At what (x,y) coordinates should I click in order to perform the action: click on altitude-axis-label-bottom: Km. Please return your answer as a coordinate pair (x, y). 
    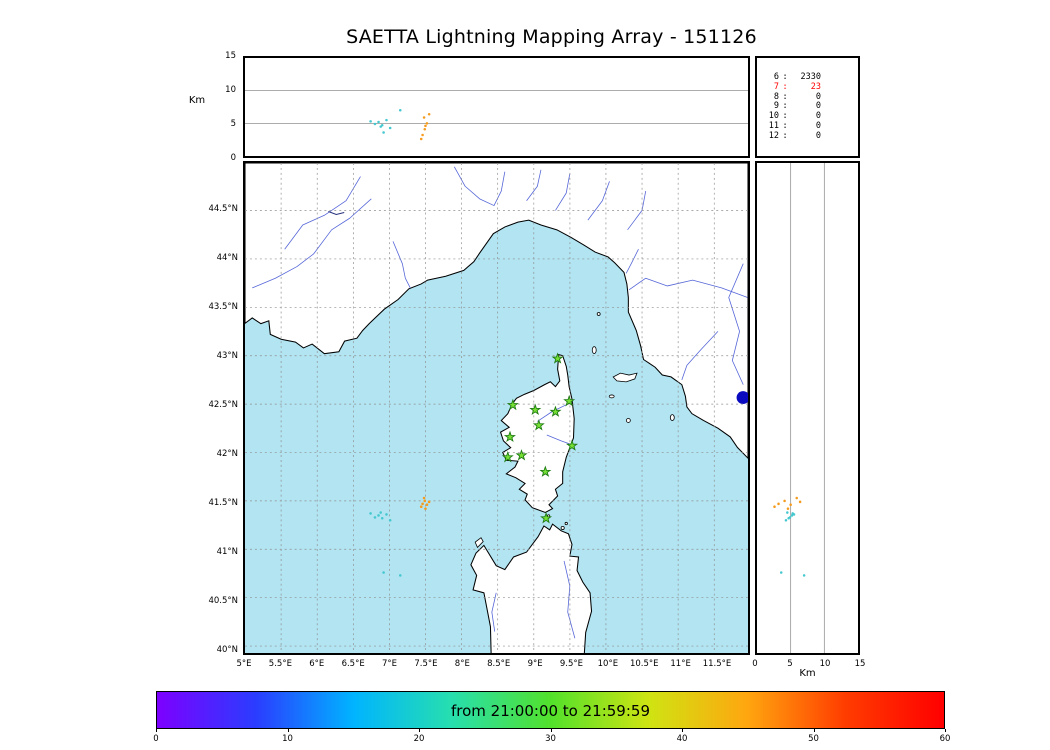
    Looking at the image, I should click on (807, 673).